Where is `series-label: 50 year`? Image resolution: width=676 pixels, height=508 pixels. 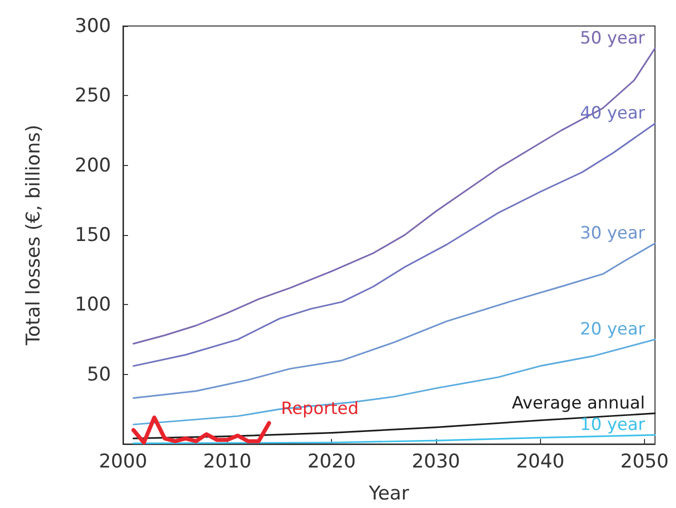 series-label: 50 year is located at coordinates (613, 38).